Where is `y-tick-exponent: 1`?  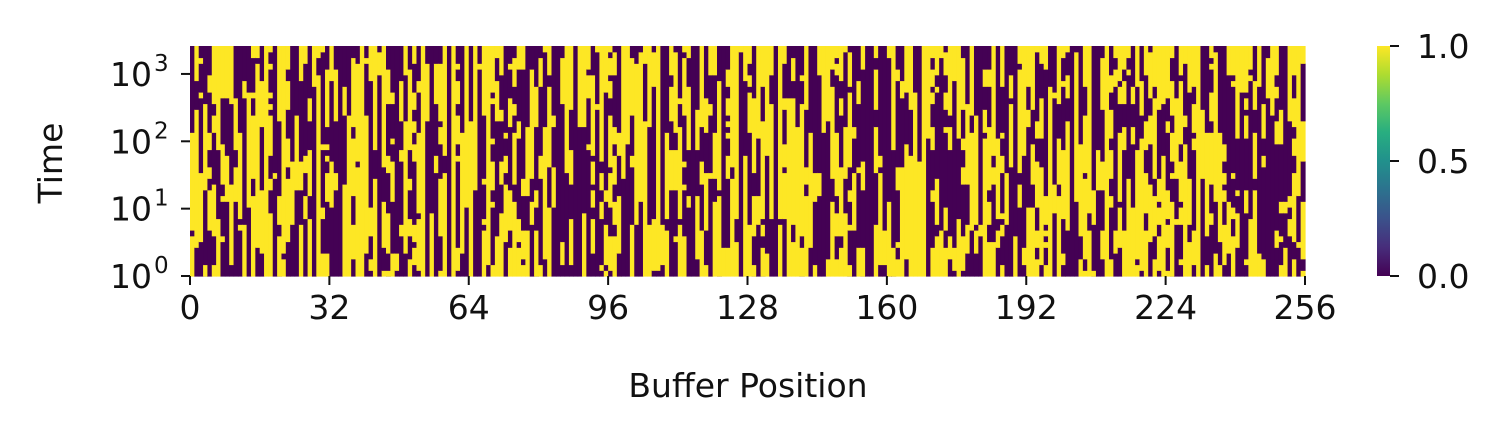
y-tick-exponent: 1 is located at coordinates (161, 199).